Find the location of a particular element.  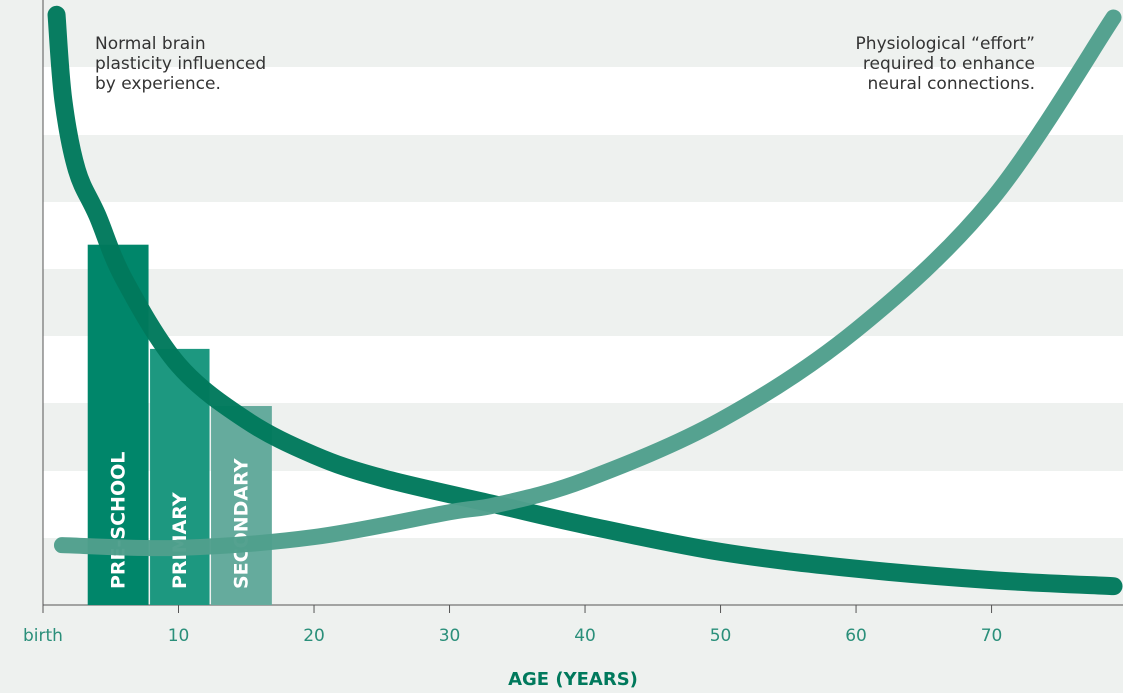

annotation: Normal brain is located at coordinates (150, 44).